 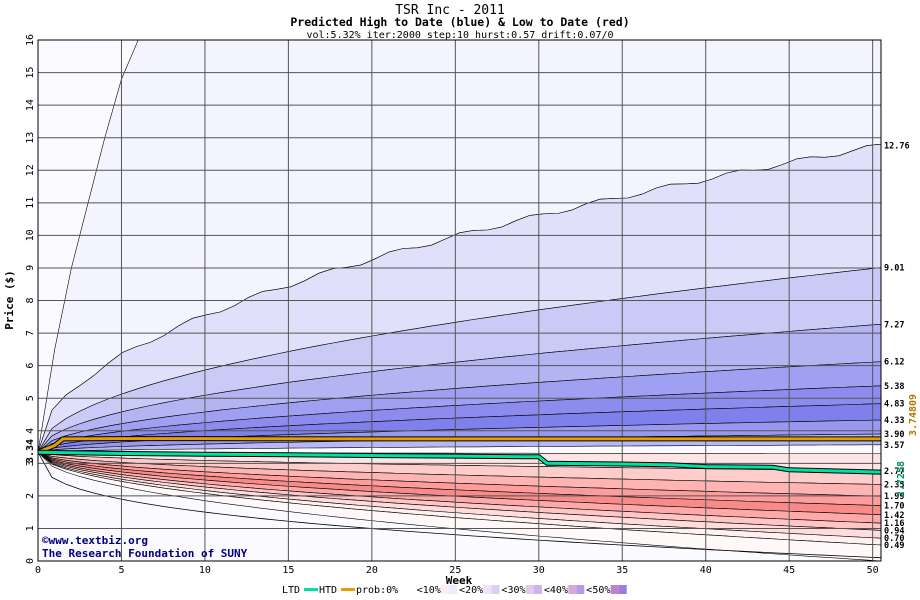 I want to click on legend-htd-label: HTD, so click(x=328, y=590).